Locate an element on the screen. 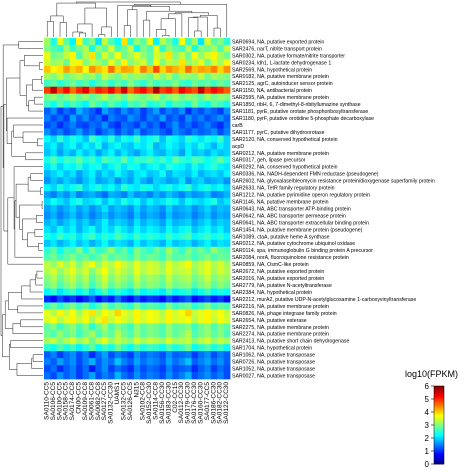  column-label: SA0132-CC5 is located at coordinates (123, 401).